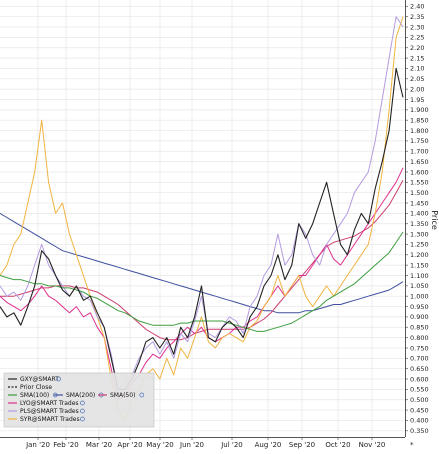 The image size is (439, 454). What do you see at coordinates (412, 445) in the screenshot?
I see `corner-mark: *` at bounding box center [412, 445].